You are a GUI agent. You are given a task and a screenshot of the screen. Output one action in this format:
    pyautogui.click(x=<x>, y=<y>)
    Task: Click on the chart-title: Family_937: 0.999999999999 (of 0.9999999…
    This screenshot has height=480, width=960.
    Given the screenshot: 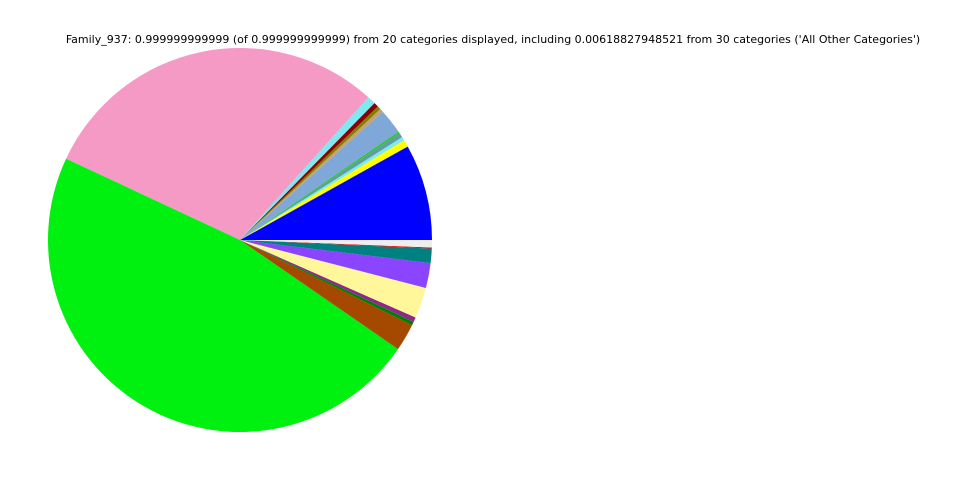 What is the action you would take?
    pyautogui.click(x=493, y=39)
    